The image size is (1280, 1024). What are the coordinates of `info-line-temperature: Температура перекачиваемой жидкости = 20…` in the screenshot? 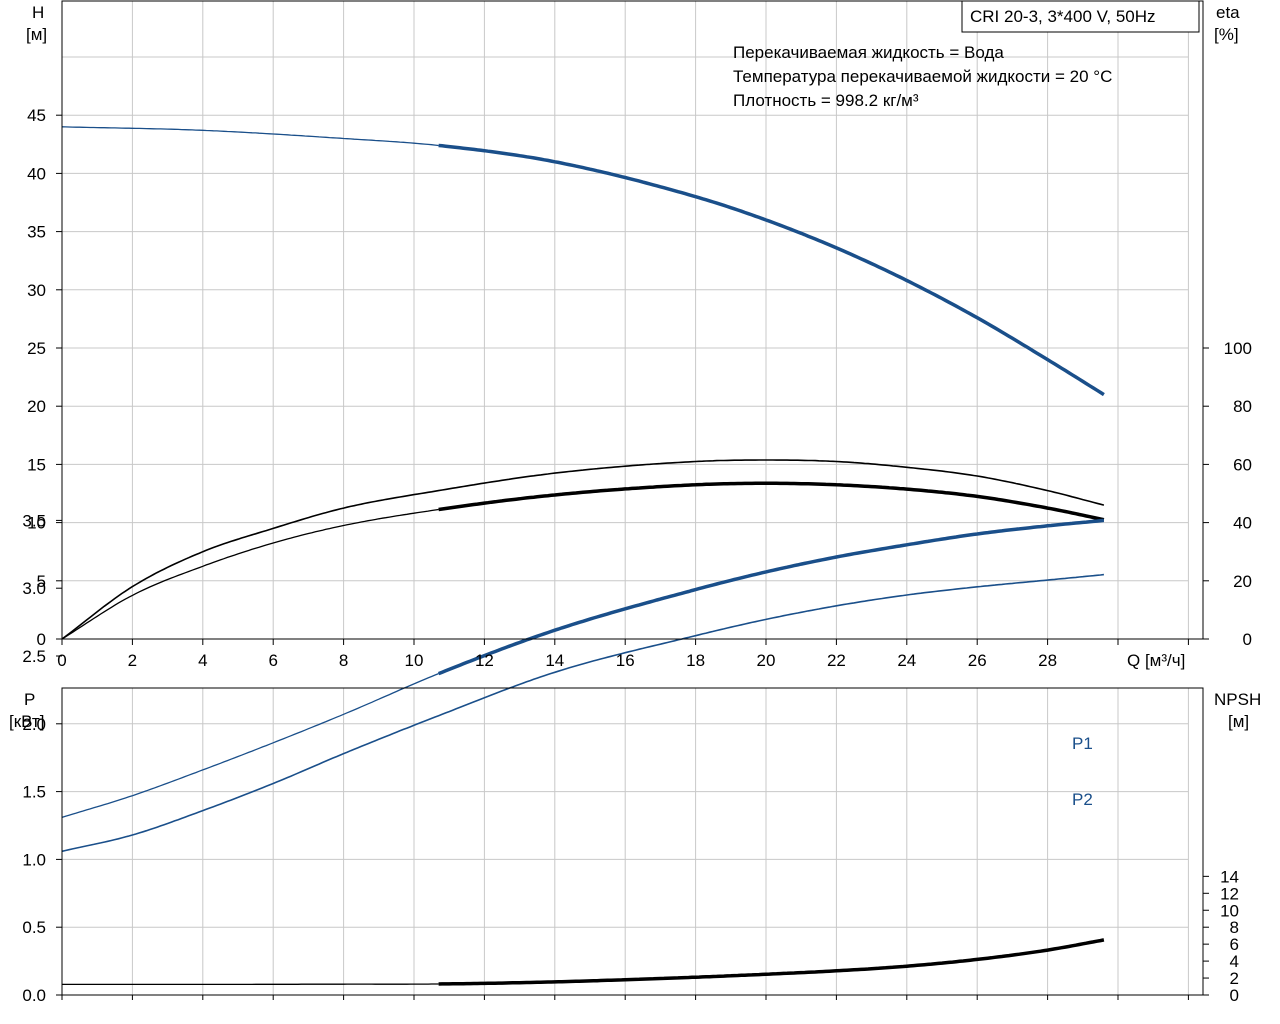 It's located at (922, 76).